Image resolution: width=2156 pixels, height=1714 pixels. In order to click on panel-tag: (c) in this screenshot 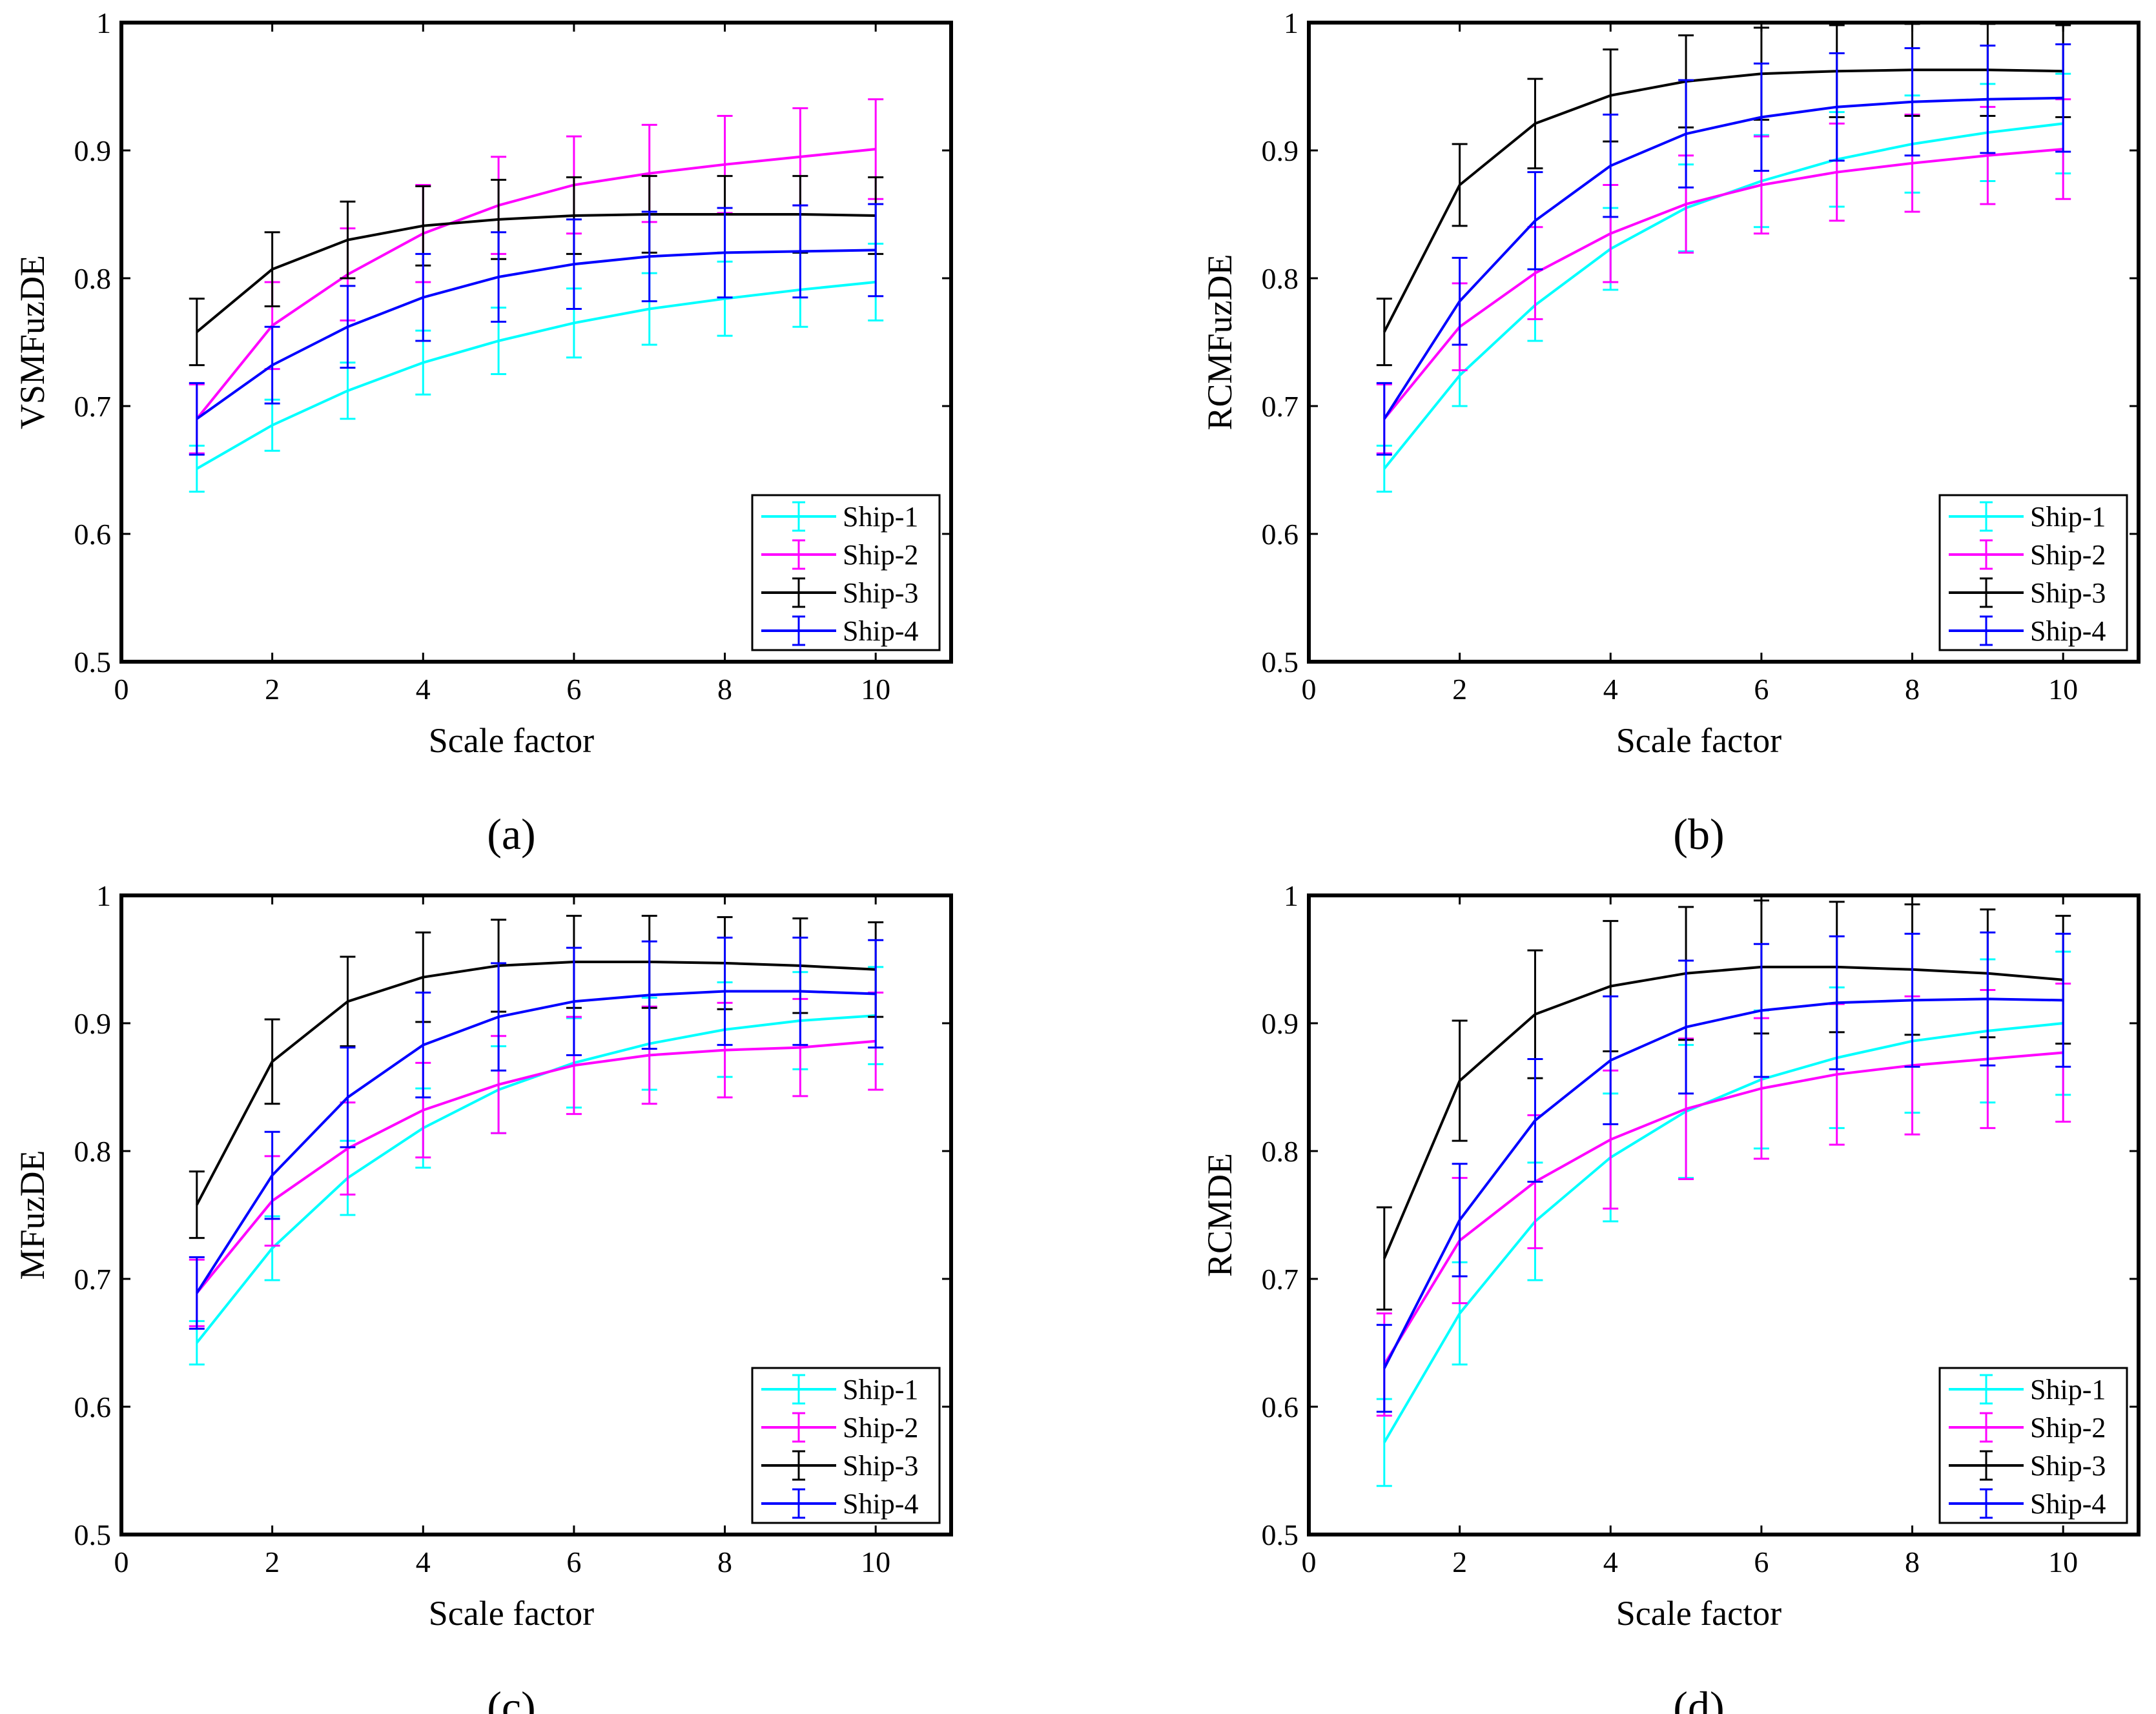, I will do `click(511, 1698)`.